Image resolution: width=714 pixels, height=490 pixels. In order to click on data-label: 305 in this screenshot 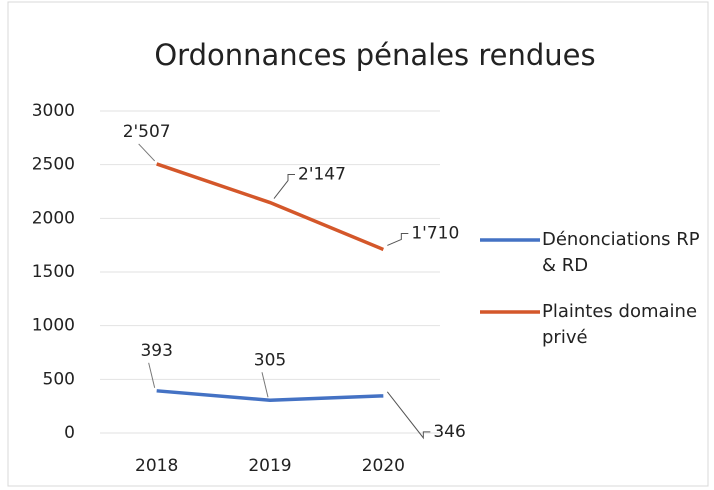, I will do `click(270, 360)`.